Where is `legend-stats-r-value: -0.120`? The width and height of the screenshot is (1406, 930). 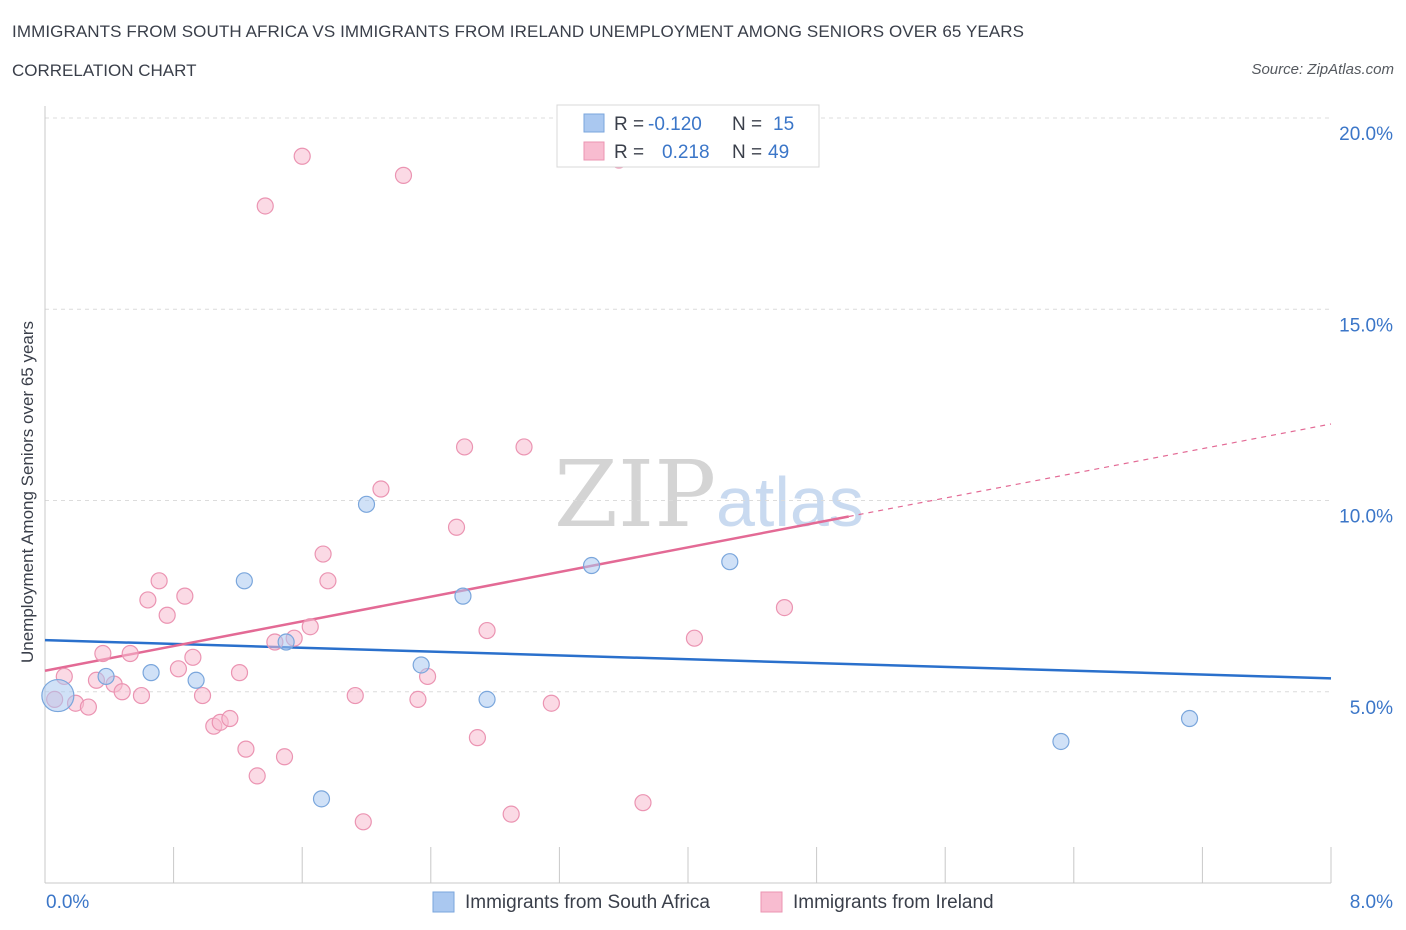 legend-stats-r-value: -0.120 is located at coordinates (675, 124).